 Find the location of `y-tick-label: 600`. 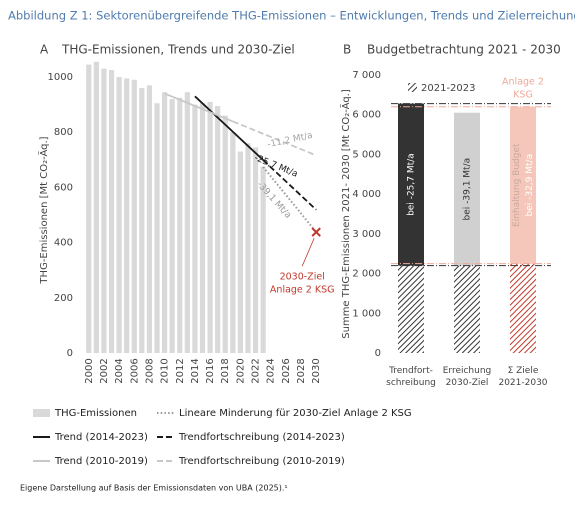

y-tick-label: 600 is located at coordinates (63, 187).